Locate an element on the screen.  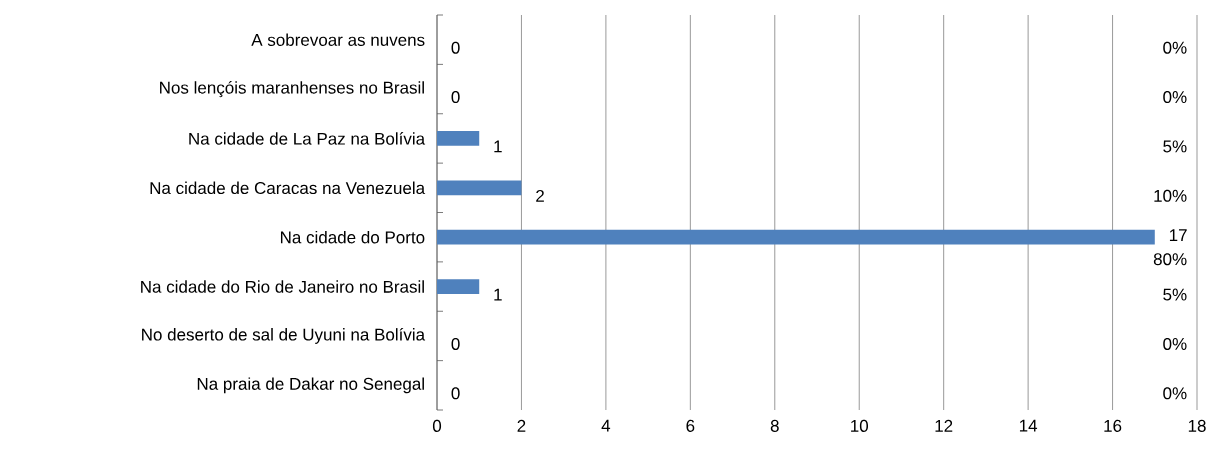
y-tick-label: Na cidade de La Paz na Bolívia is located at coordinates (307, 138).